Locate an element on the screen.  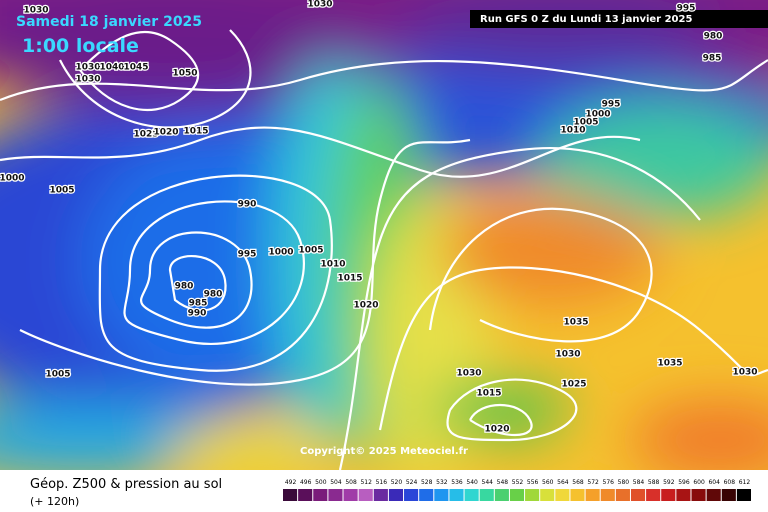
copyright: Copyright© 2025 Meteociel.fr is located at coordinates (384, 451).